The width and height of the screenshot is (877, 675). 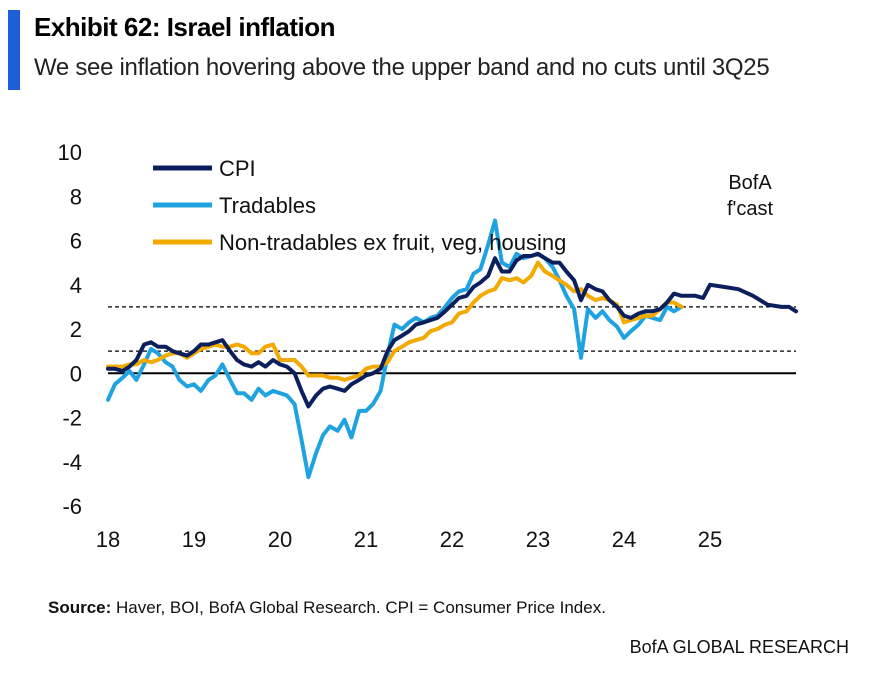 I want to click on exhibit-title: Exhibit 62: Israel inflation, so click(x=184, y=27).